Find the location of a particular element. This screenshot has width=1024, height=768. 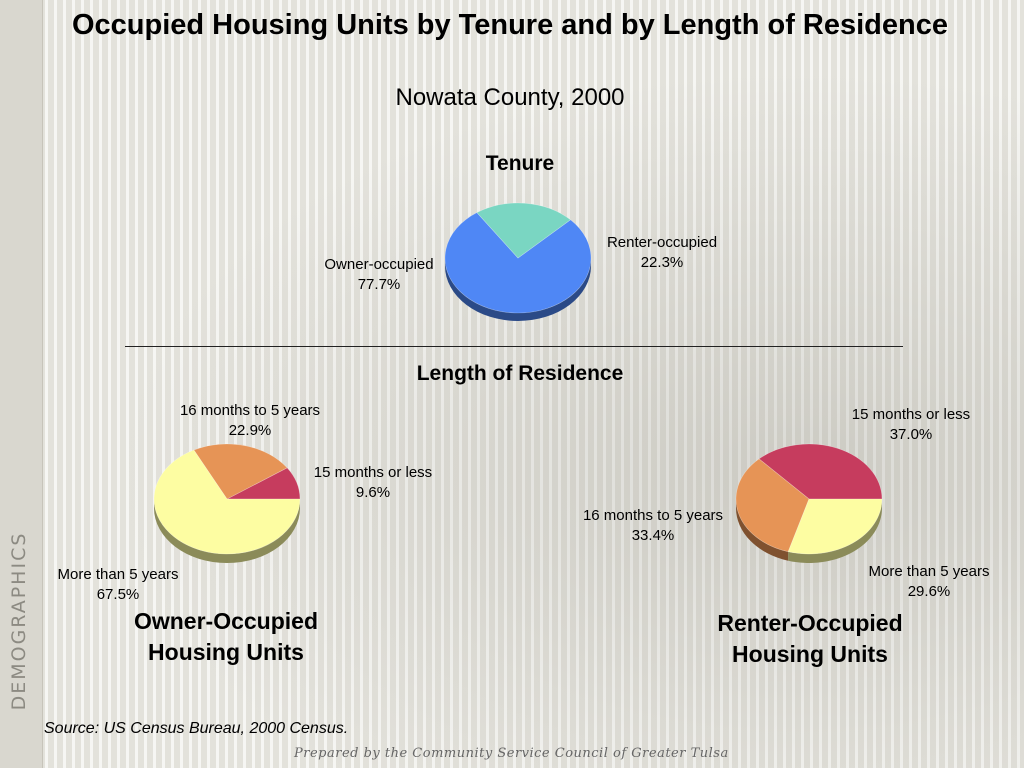

pie-label-owner-16-months: 16 months to 5 years 22.9% is located at coordinates (250, 421).